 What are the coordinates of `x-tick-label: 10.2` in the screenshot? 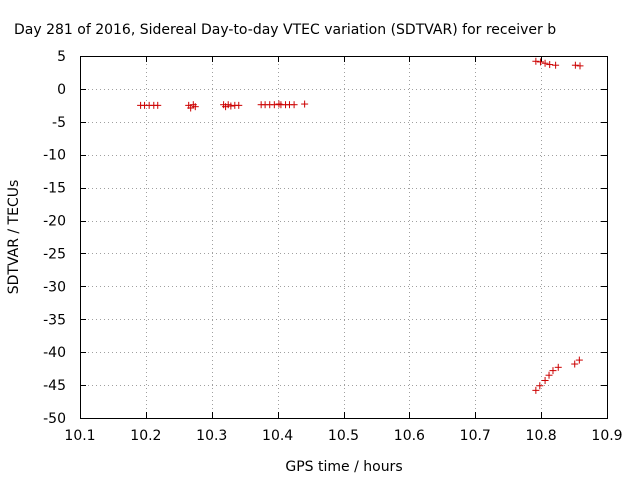 It's located at (145, 436).